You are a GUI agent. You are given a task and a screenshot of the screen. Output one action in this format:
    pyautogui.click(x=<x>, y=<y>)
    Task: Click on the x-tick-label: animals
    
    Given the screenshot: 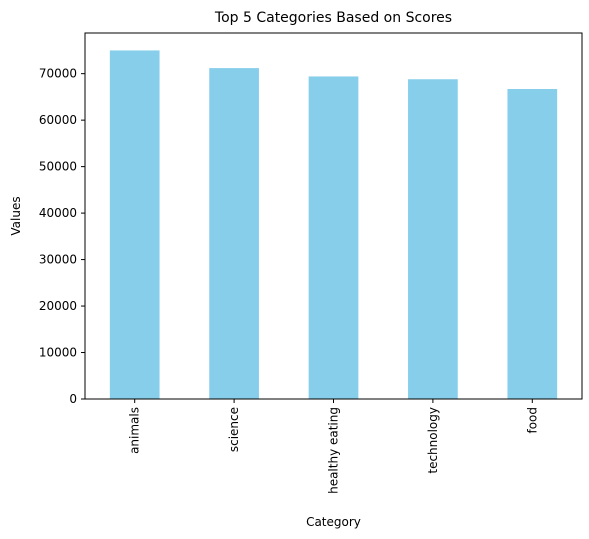 What is the action you would take?
    pyautogui.click(x=135, y=430)
    